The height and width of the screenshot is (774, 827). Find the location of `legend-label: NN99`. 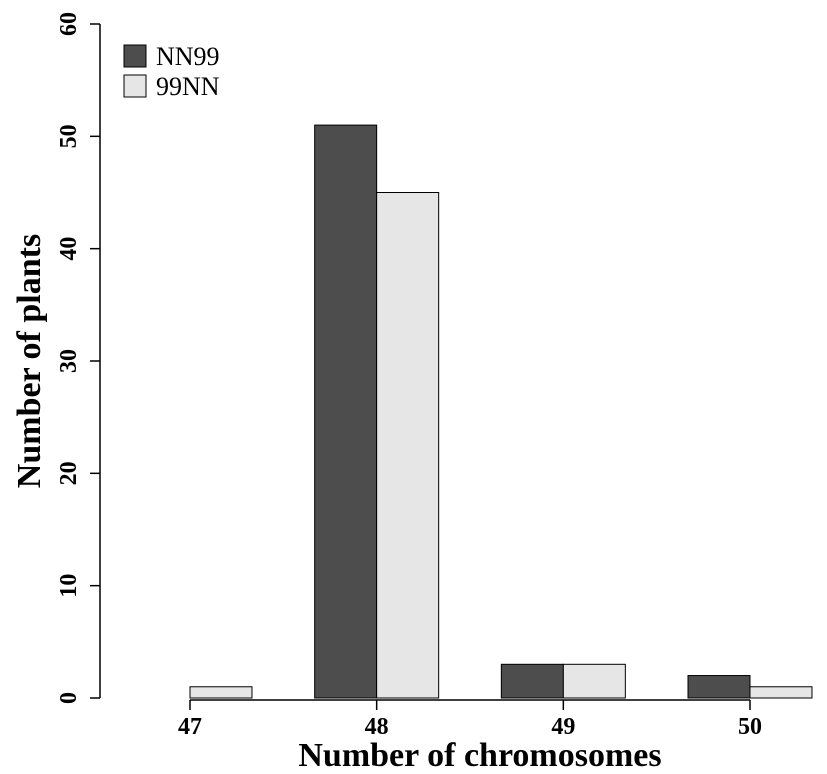

legend-label: NN99 is located at coordinates (188, 56).